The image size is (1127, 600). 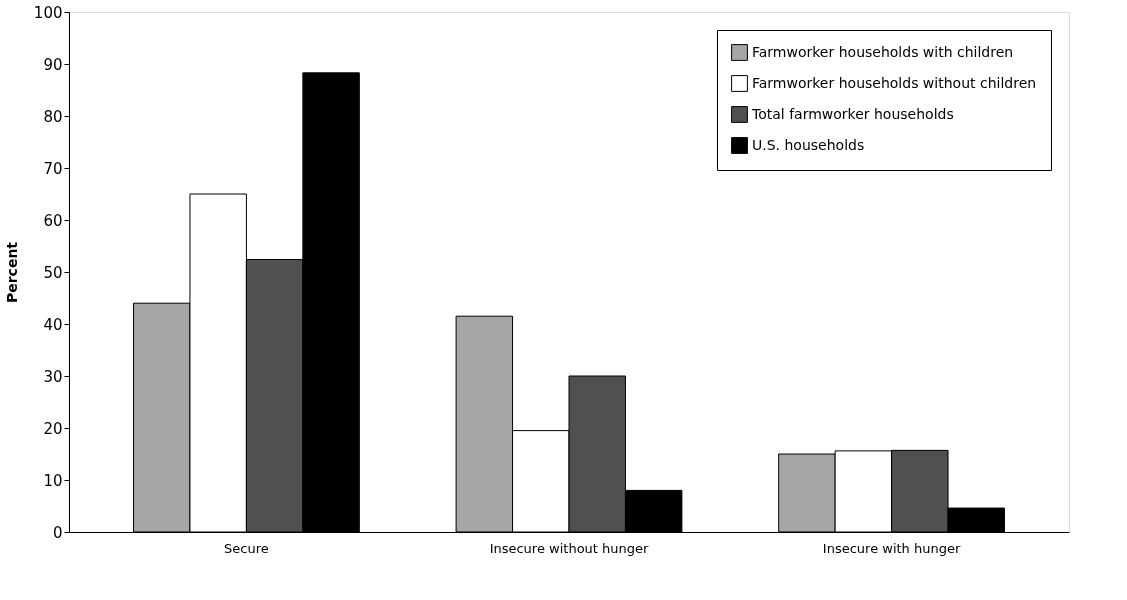 What do you see at coordinates (569, 548) in the screenshot?
I see `x-tick-label: Insecure without hunger` at bounding box center [569, 548].